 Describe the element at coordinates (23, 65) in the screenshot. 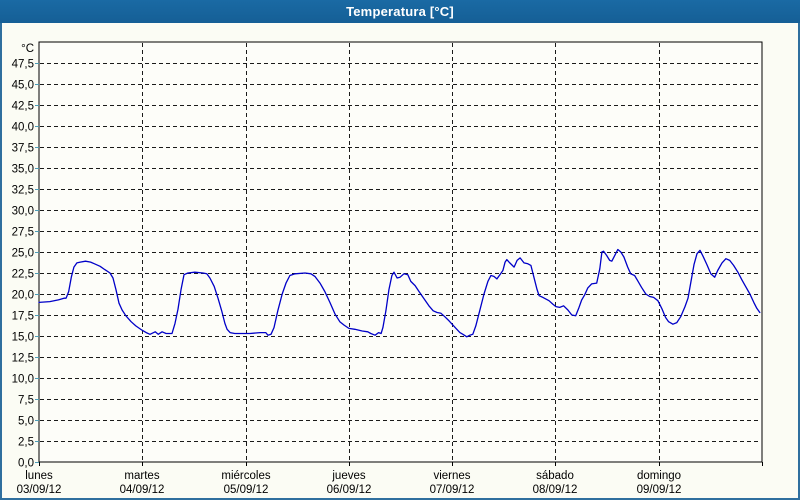

I see `y-tick-label: 47,5` at that location.